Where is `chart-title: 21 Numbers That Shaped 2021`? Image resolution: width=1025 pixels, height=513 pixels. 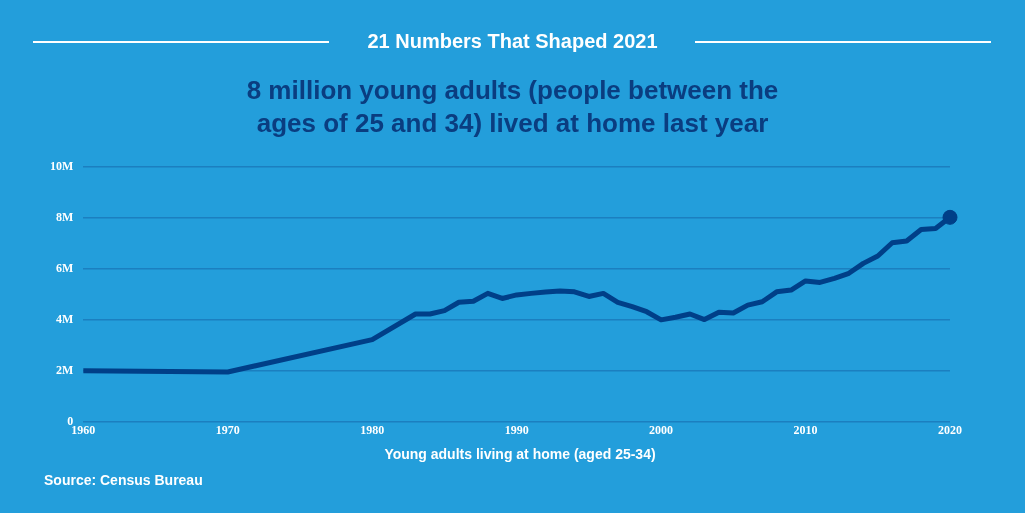 chart-title: 21 Numbers That Shaped 2021 is located at coordinates (512, 41).